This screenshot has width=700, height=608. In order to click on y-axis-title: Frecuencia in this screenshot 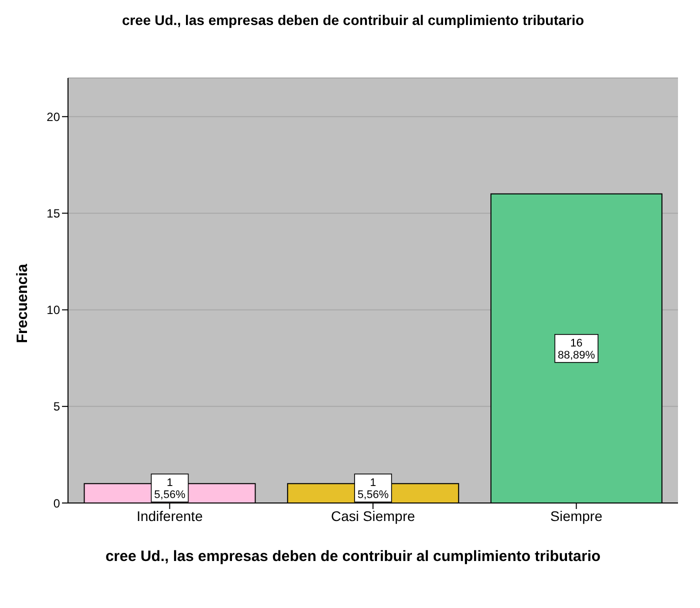, I will do `click(23, 303)`.